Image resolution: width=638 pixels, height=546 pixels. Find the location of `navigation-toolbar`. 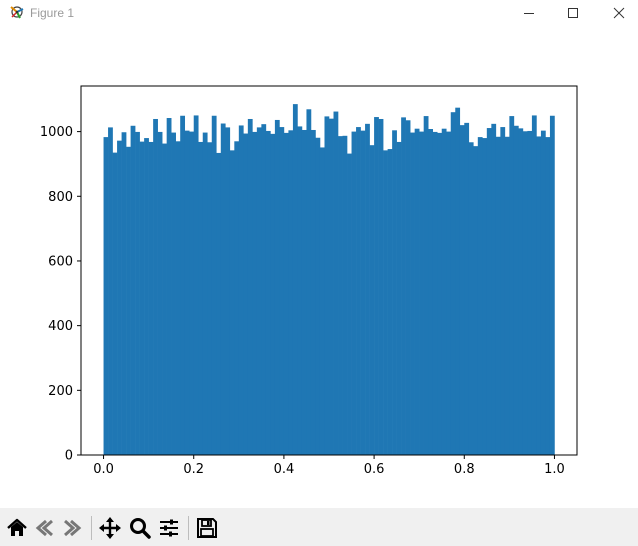

navigation-toolbar is located at coordinates (319, 527).